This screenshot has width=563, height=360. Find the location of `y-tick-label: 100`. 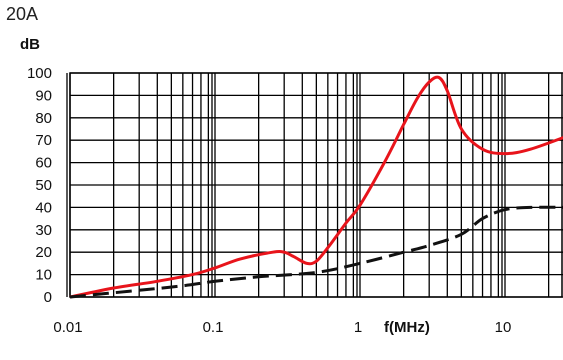

y-tick-label: 100 is located at coordinates (39, 73).